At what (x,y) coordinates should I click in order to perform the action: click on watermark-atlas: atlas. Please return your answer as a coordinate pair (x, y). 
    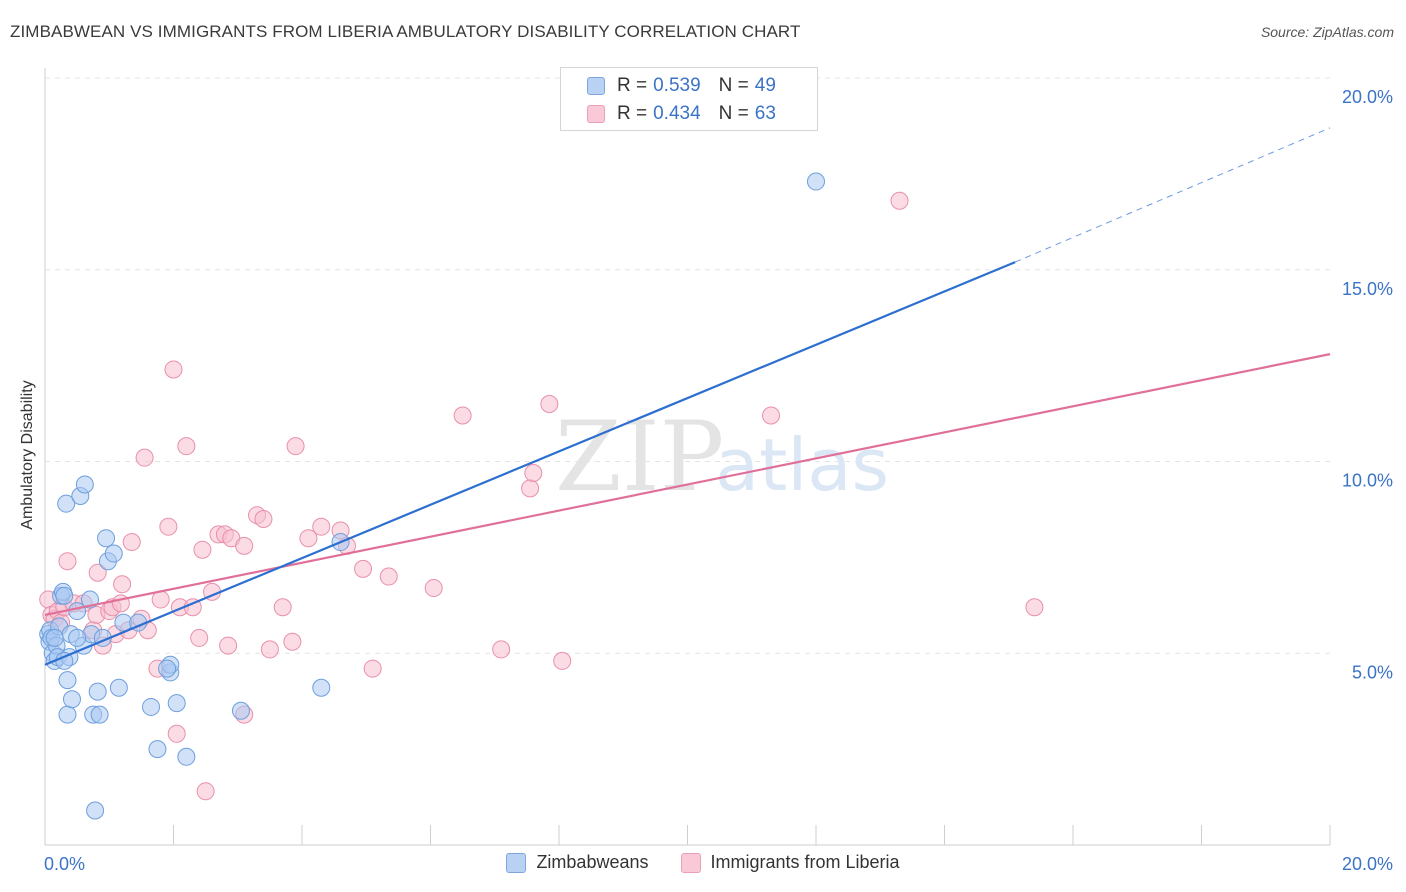
    Looking at the image, I should click on (802, 465).